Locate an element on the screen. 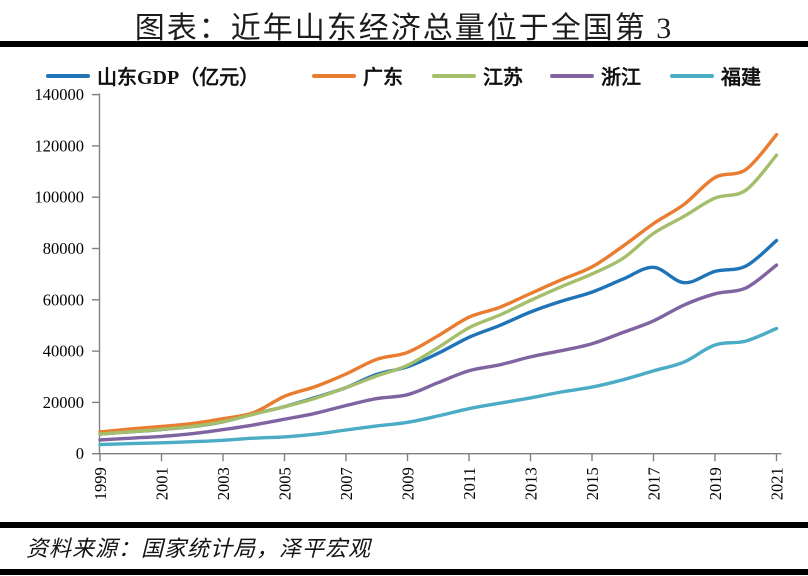  x-tick-label: 2011 is located at coordinates (469, 483).